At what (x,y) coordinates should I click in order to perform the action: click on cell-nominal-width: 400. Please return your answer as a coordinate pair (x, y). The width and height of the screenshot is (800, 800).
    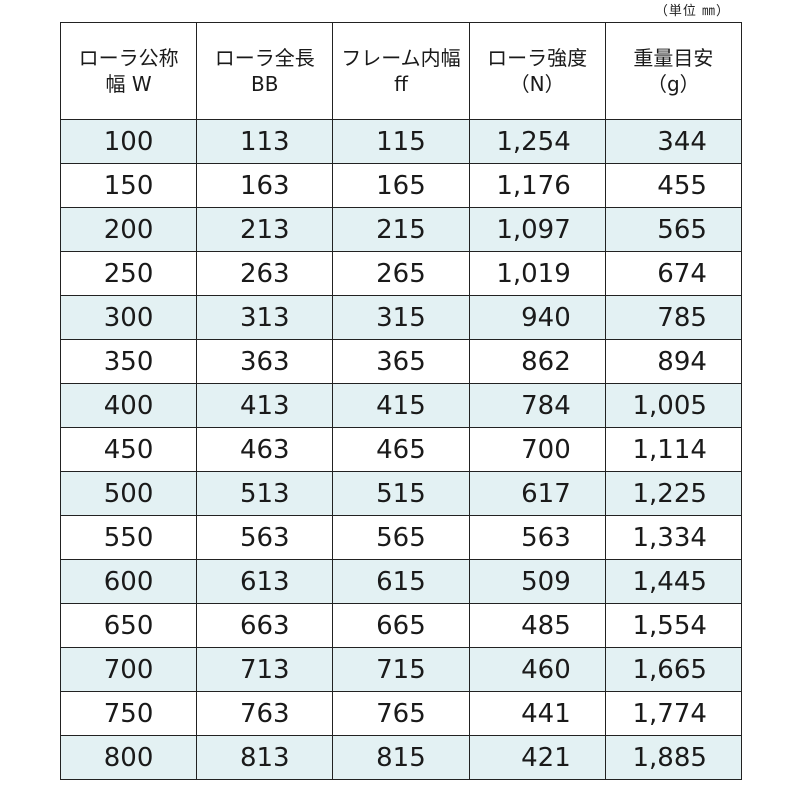
    Looking at the image, I should click on (128, 405).